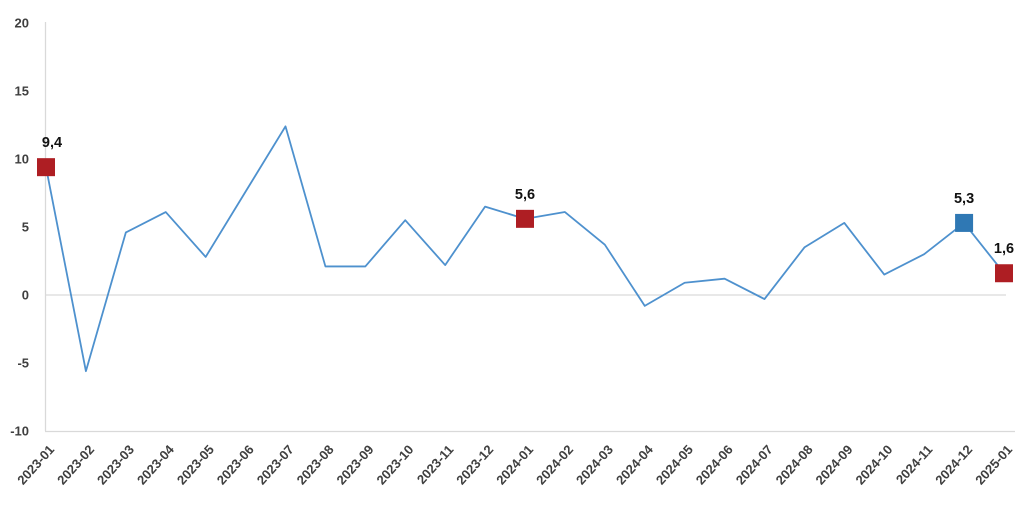 Image resolution: width=1024 pixels, height=512 pixels. Describe the element at coordinates (156, 464) in the screenshot. I see `x-tick-label: 2023-04` at that location.